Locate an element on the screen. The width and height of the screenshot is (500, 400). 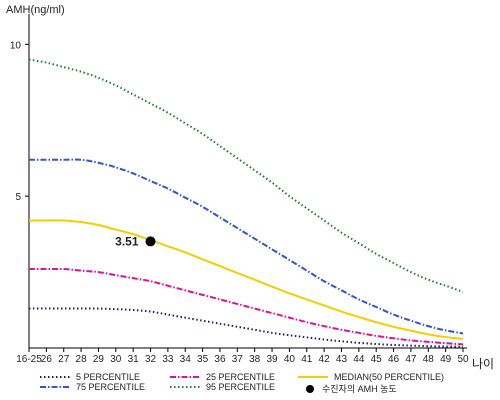
legend-item-patient-amh: 수진자의 AMH 농도 is located at coordinates (347, 388).